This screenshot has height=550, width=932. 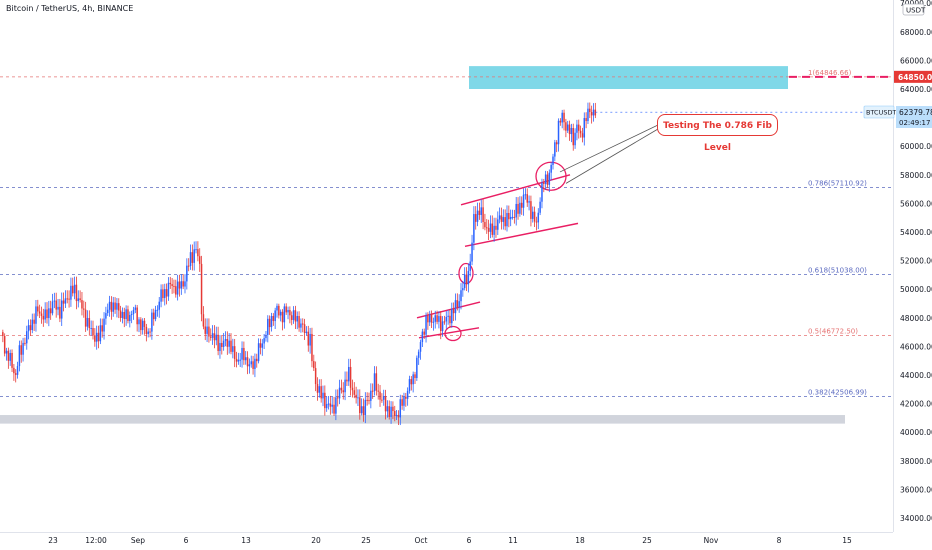 I want to click on time-tick-label: 11, so click(x=513, y=540).